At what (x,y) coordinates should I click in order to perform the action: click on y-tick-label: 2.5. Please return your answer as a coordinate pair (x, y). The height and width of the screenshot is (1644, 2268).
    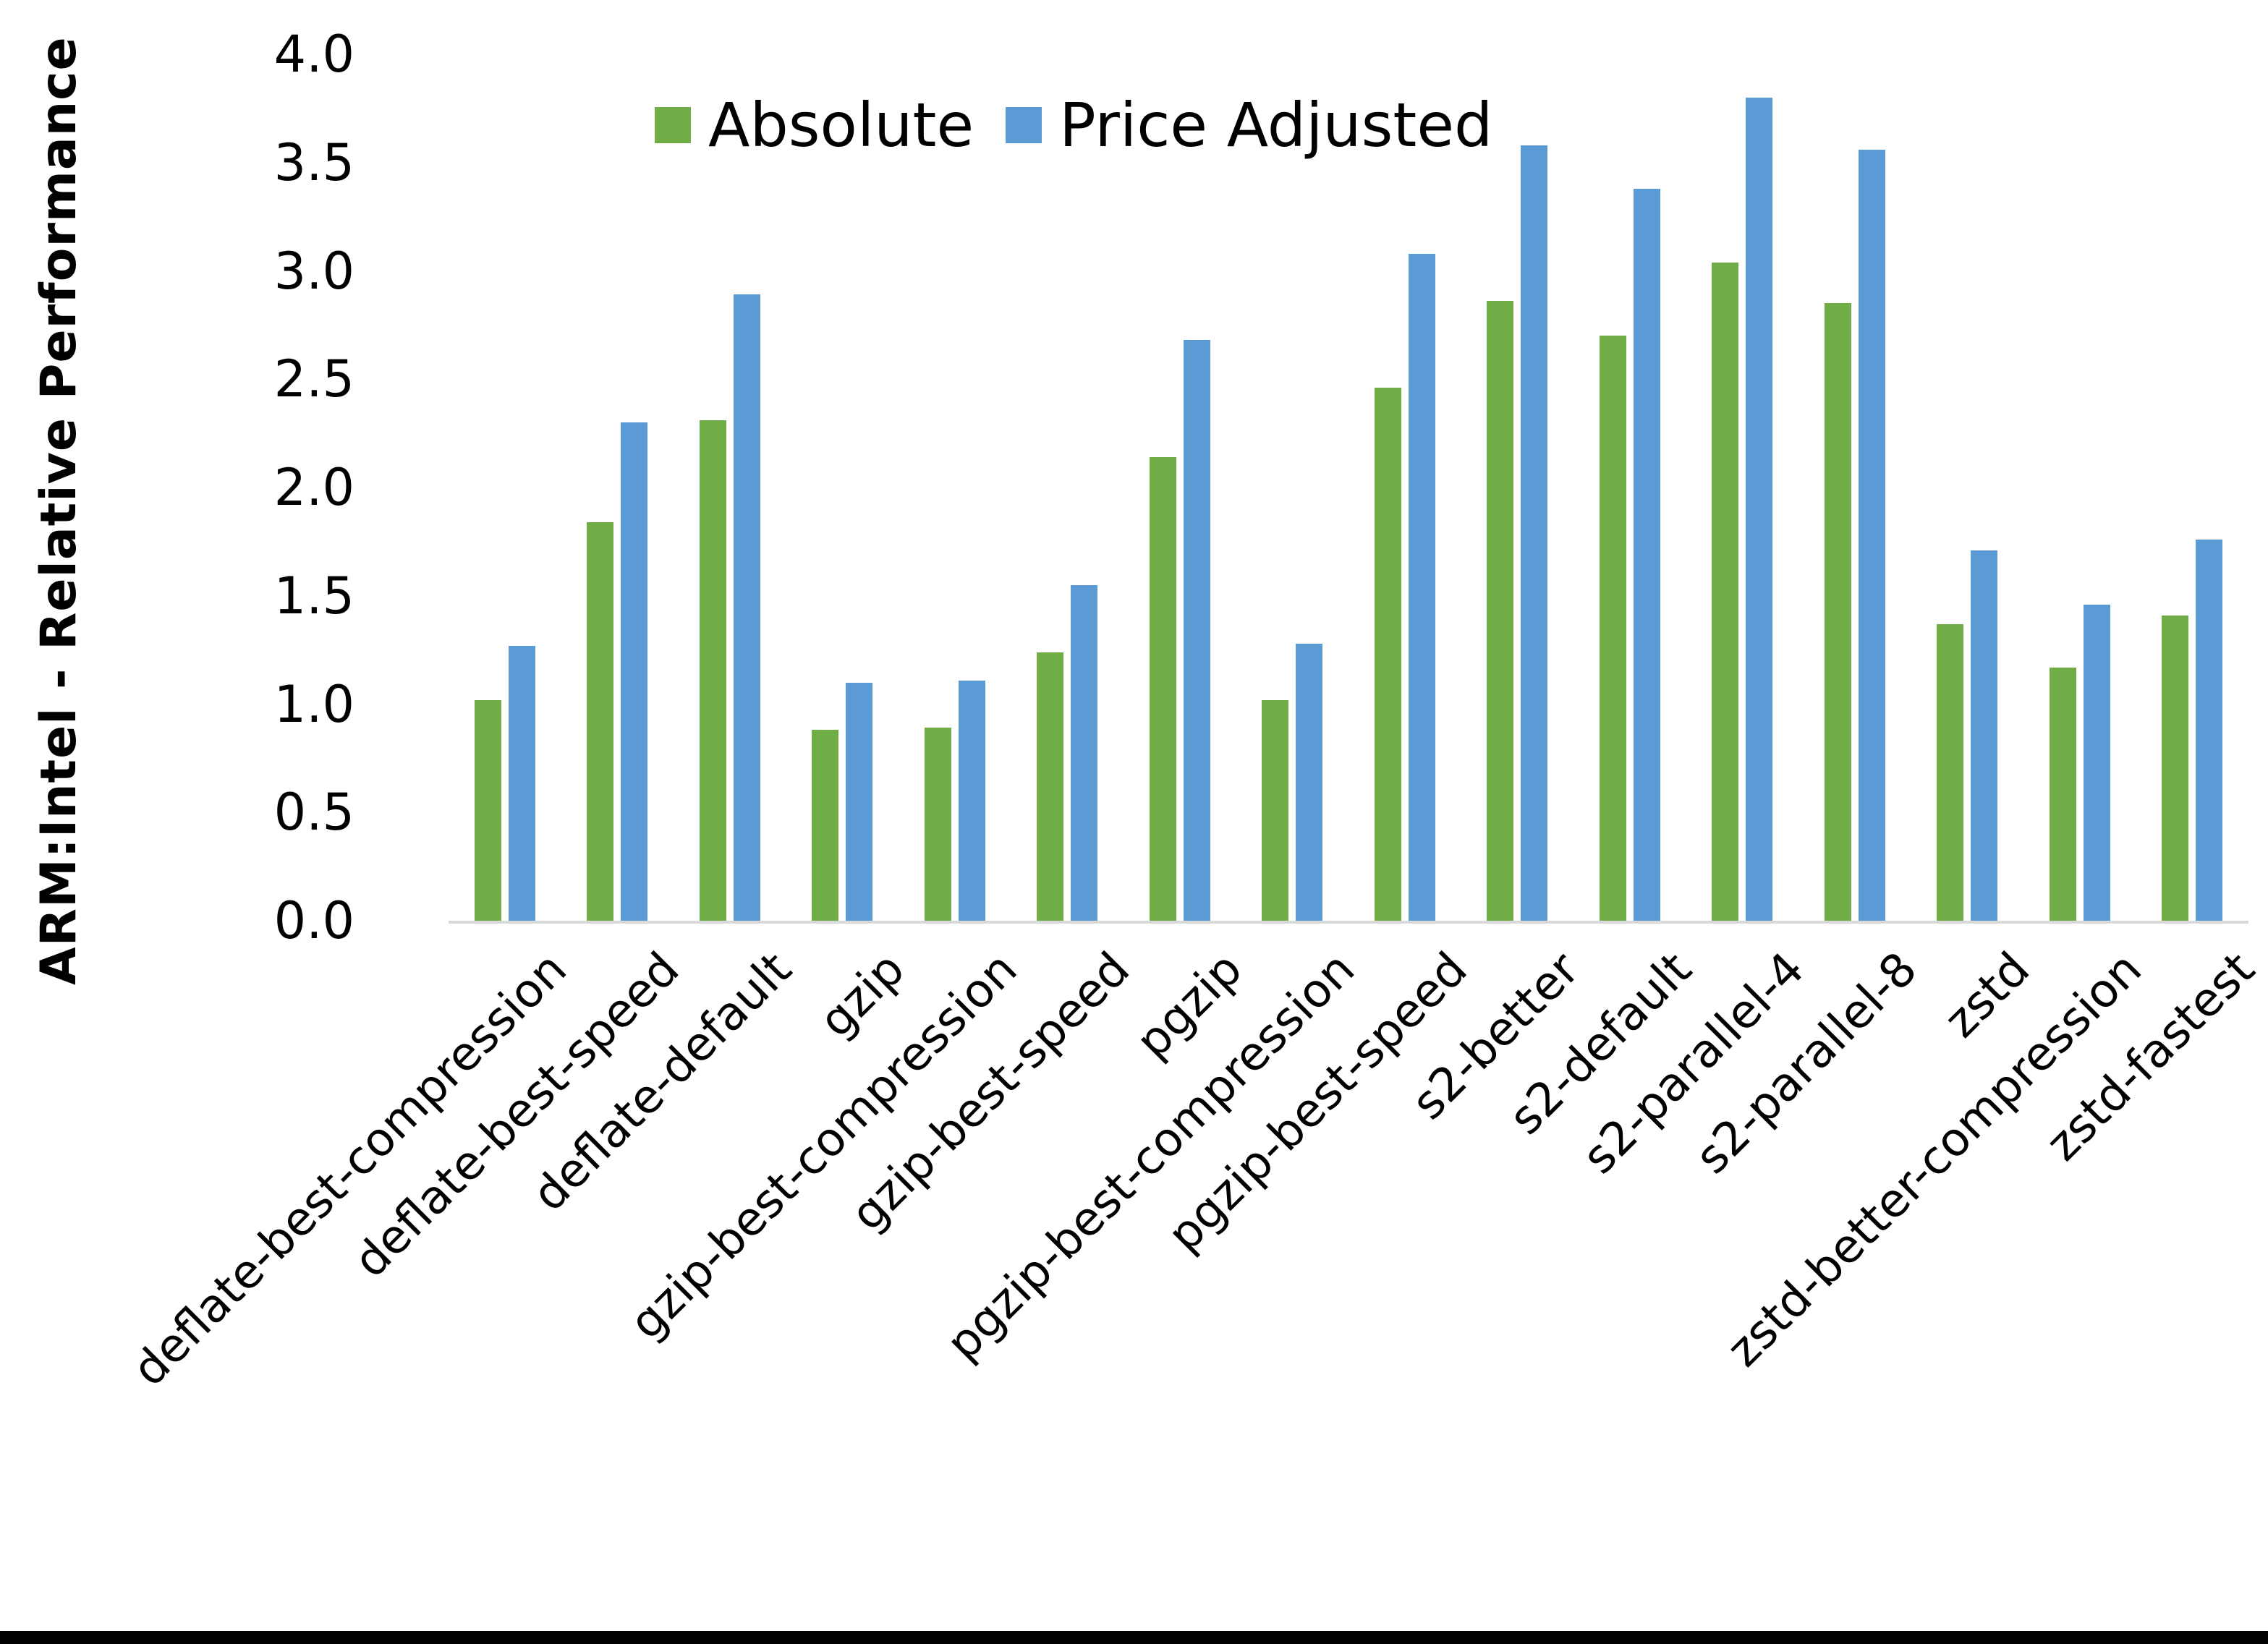
    Looking at the image, I should click on (313, 379).